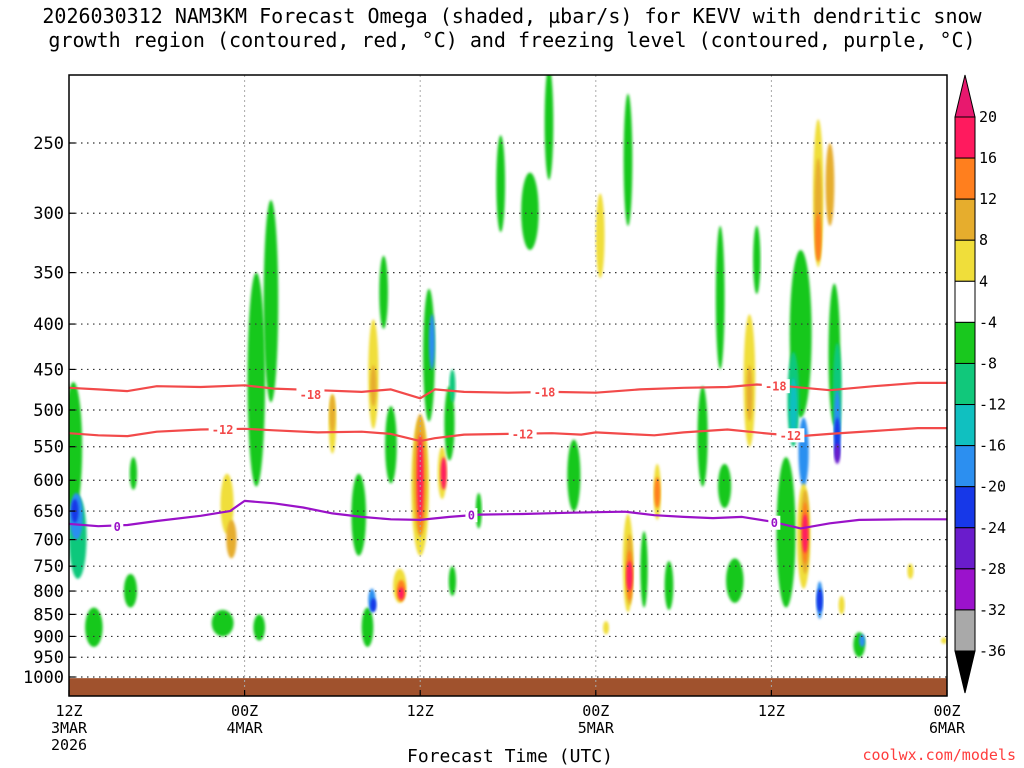 Image resolution: width=1024 pixels, height=768 pixels. I want to click on y-tick-label: 700, so click(48, 541).